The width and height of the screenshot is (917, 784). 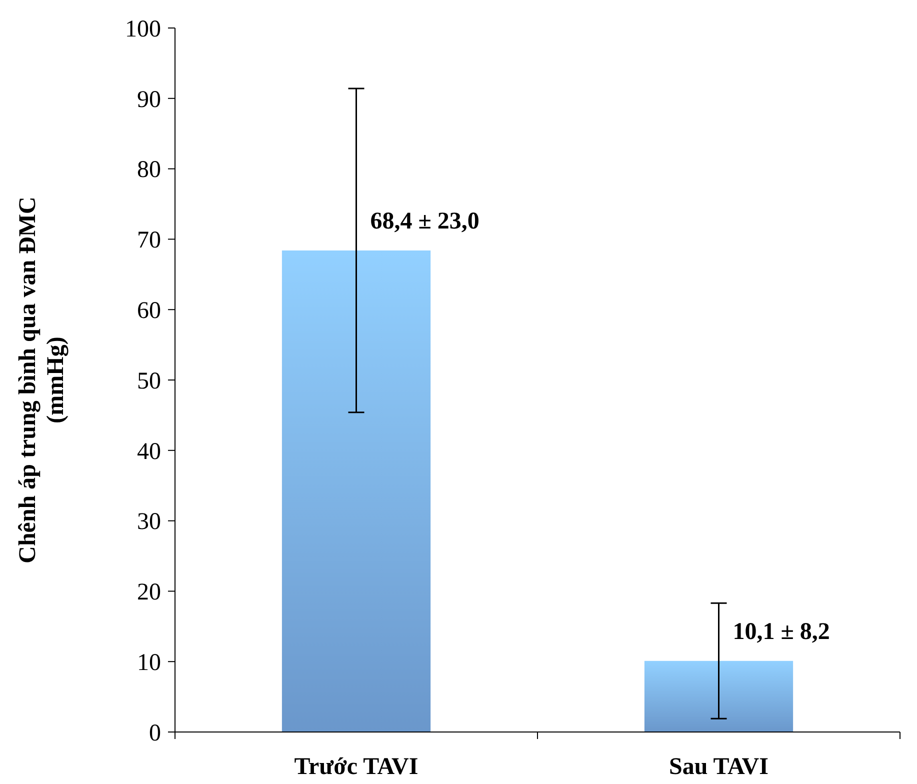 What do you see at coordinates (149, 451) in the screenshot?
I see `y-tick-label: 40` at bounding box center [149, 451].